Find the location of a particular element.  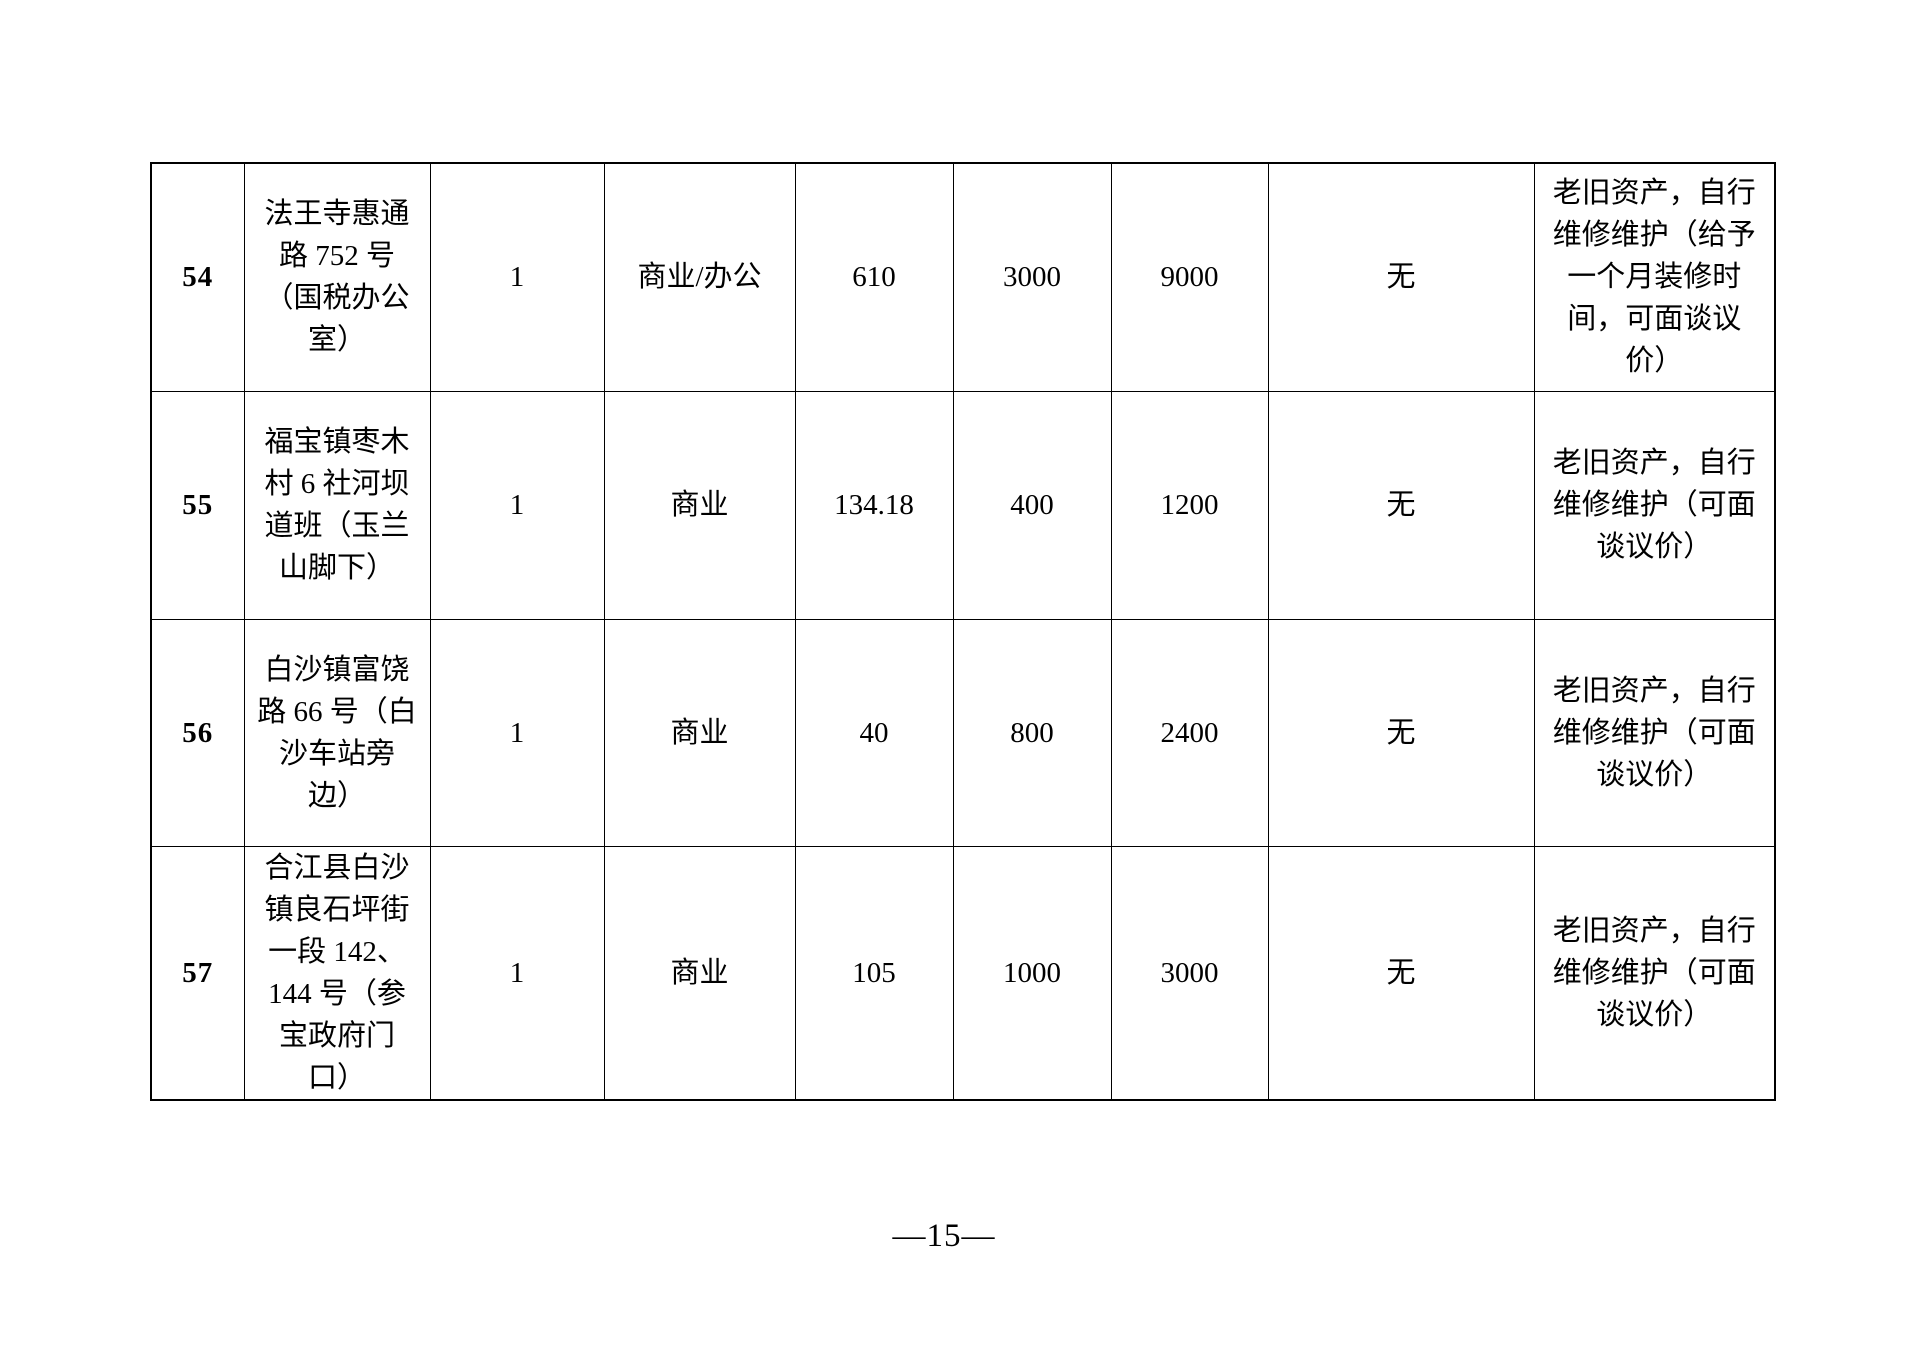

cell-address: 白沙镇富饶 路 66 号（白 沙车站旁 边） is located at coordinates (337, 732).